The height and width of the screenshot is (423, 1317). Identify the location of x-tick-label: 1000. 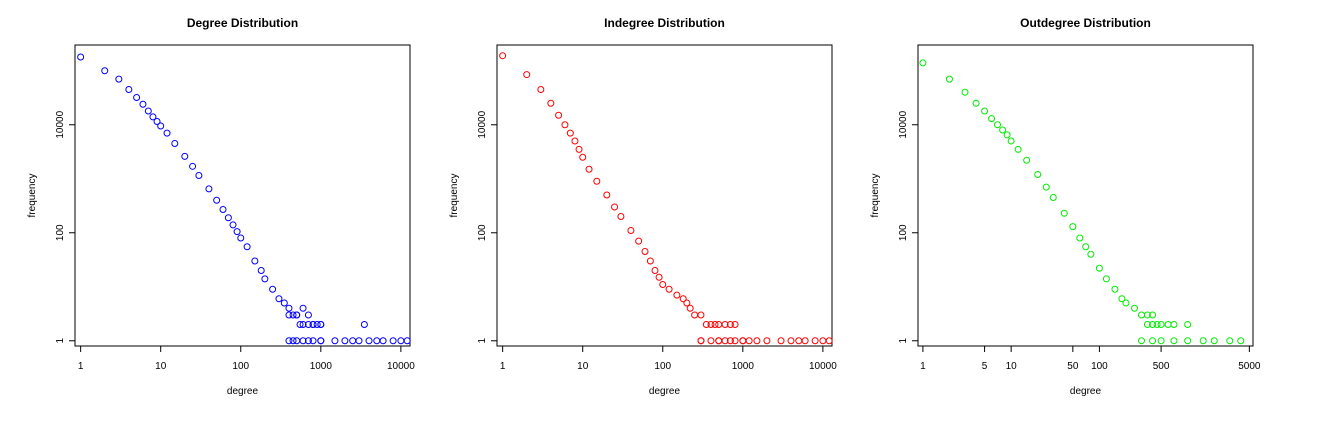
(321, 366).